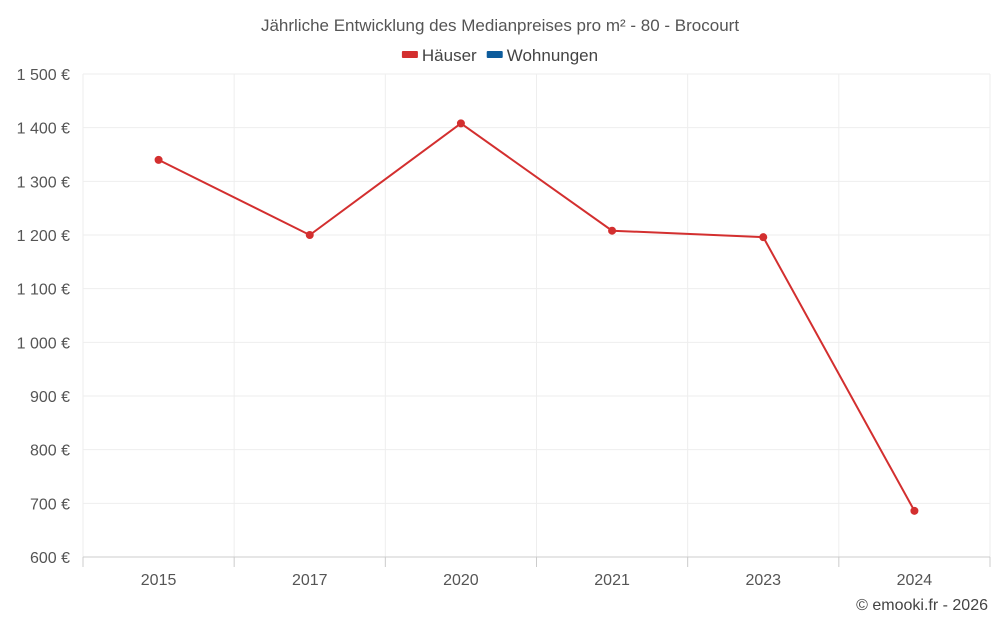 This screenshot has width=1000, height=625. I want to click on x-tick-label: 2017, so click(310, 580).